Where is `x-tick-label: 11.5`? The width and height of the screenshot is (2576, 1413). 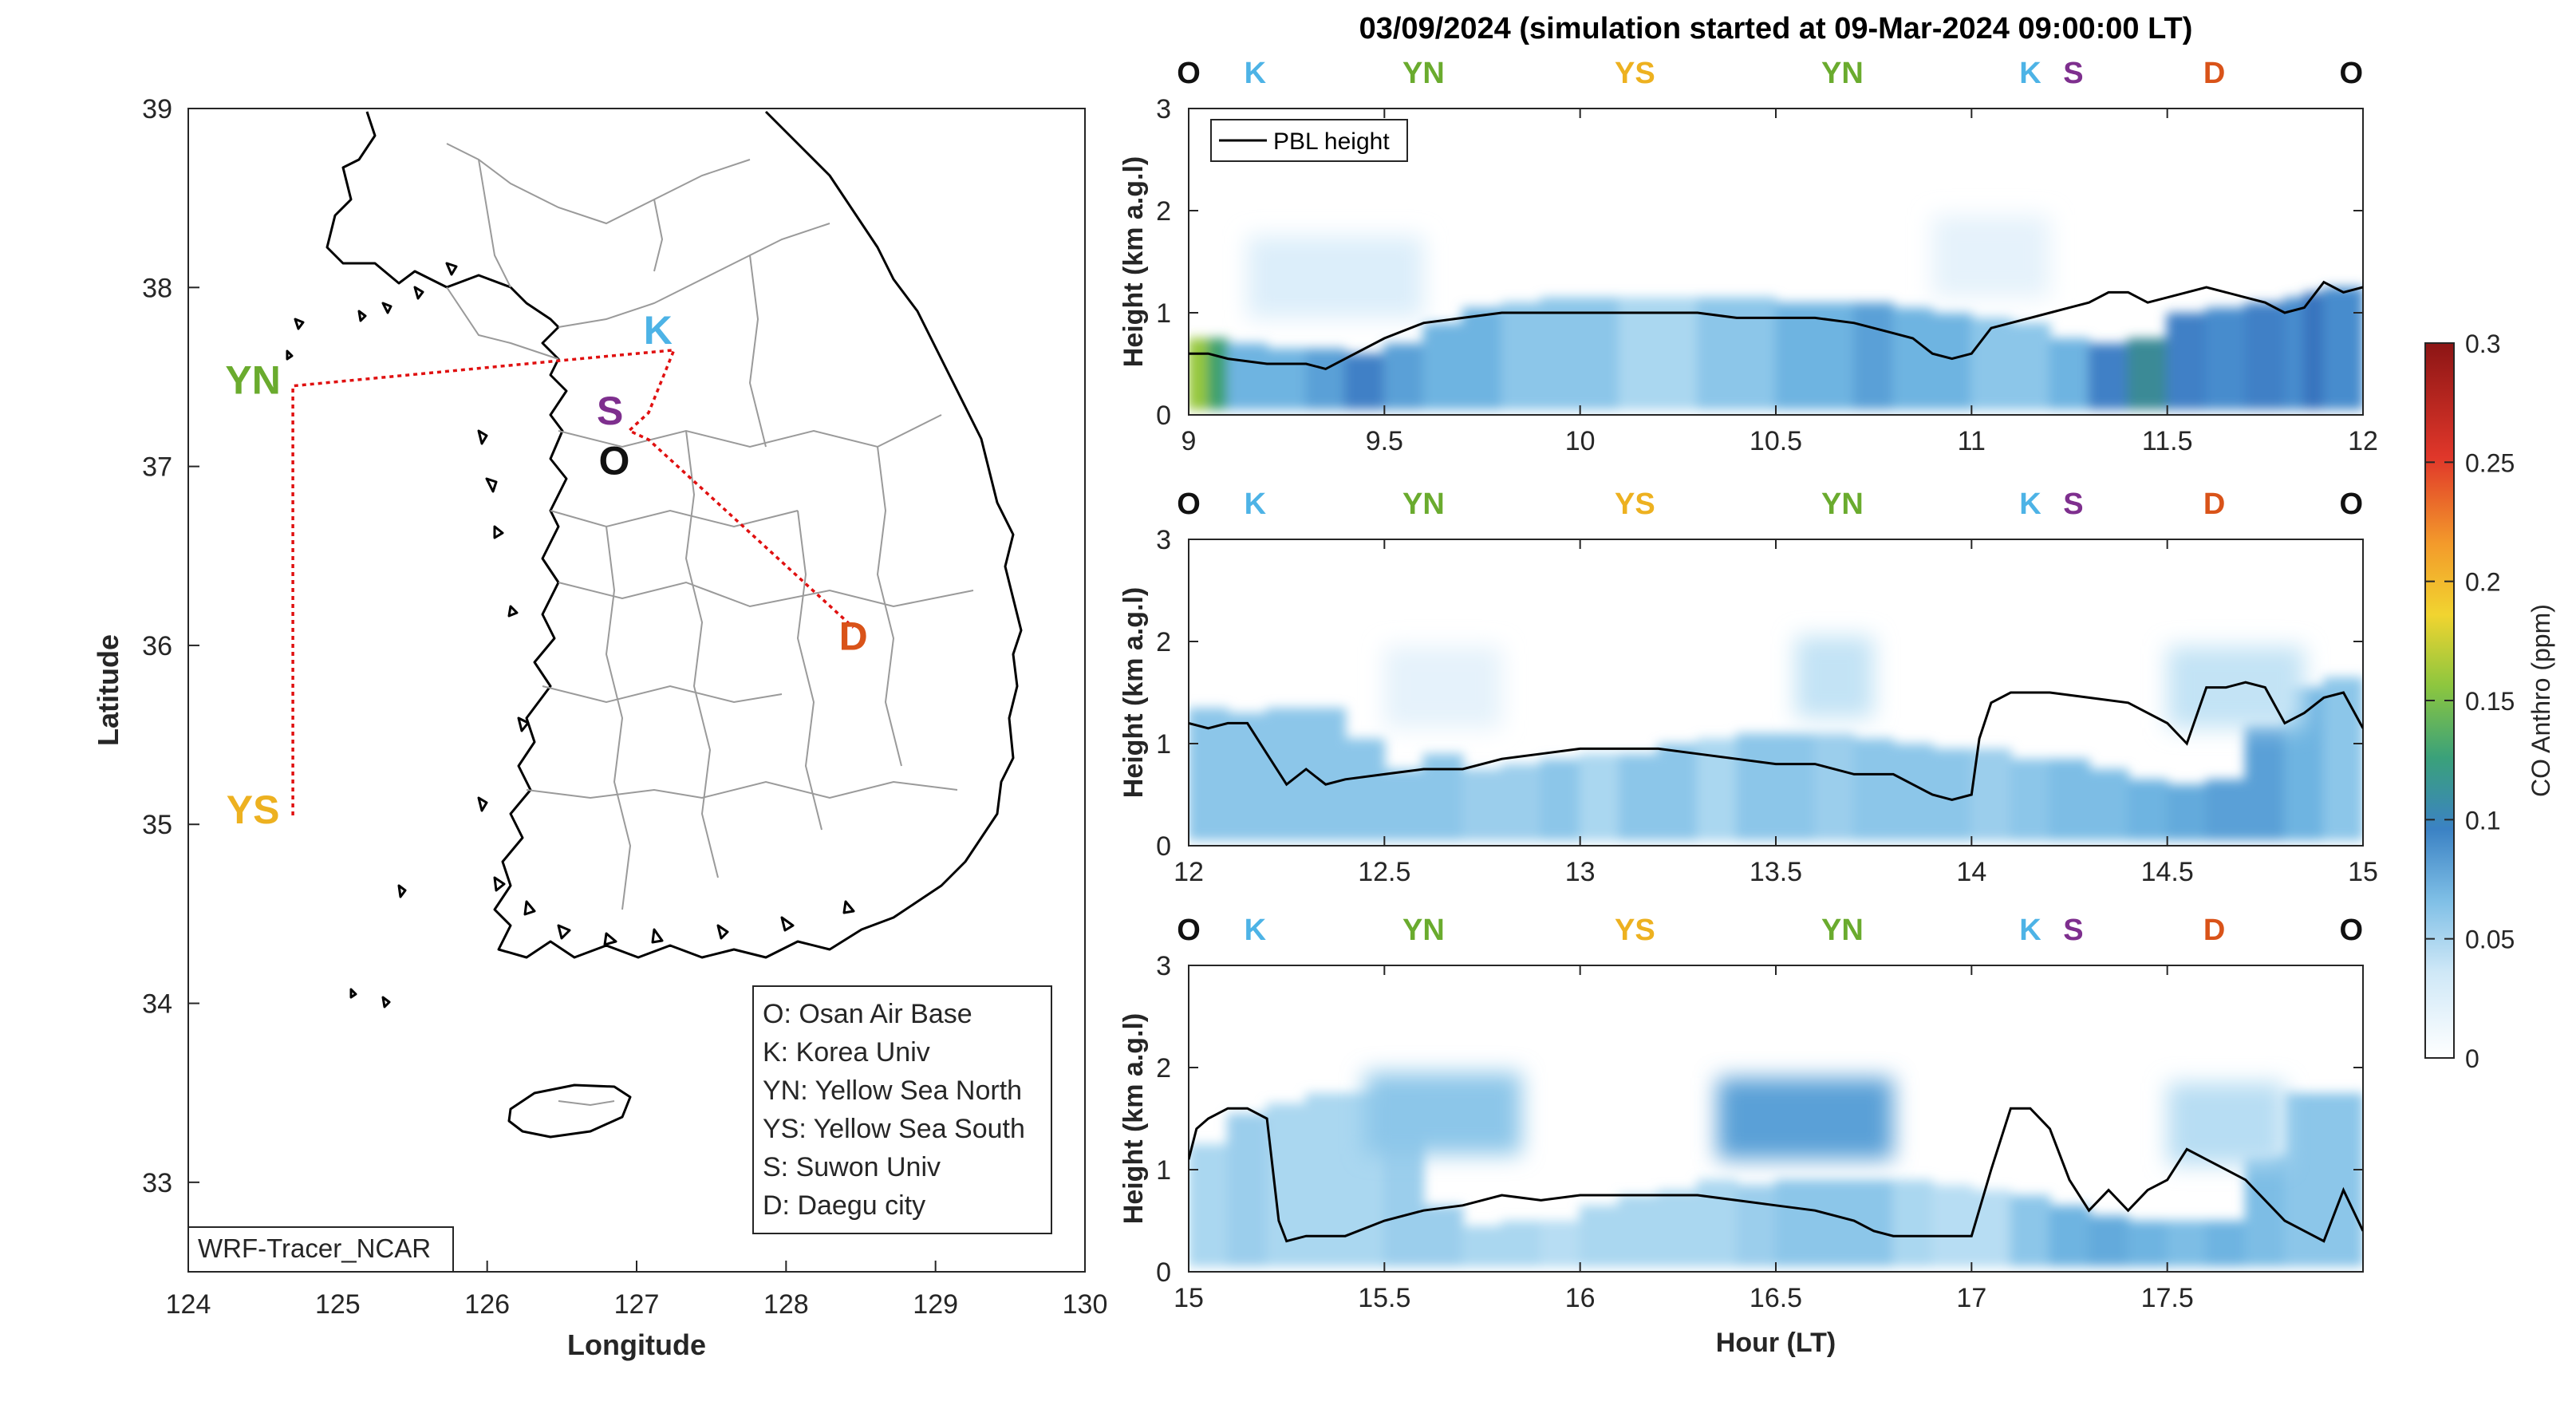 x-tick-label: 11.5 is located at coordinates (2167, 441).